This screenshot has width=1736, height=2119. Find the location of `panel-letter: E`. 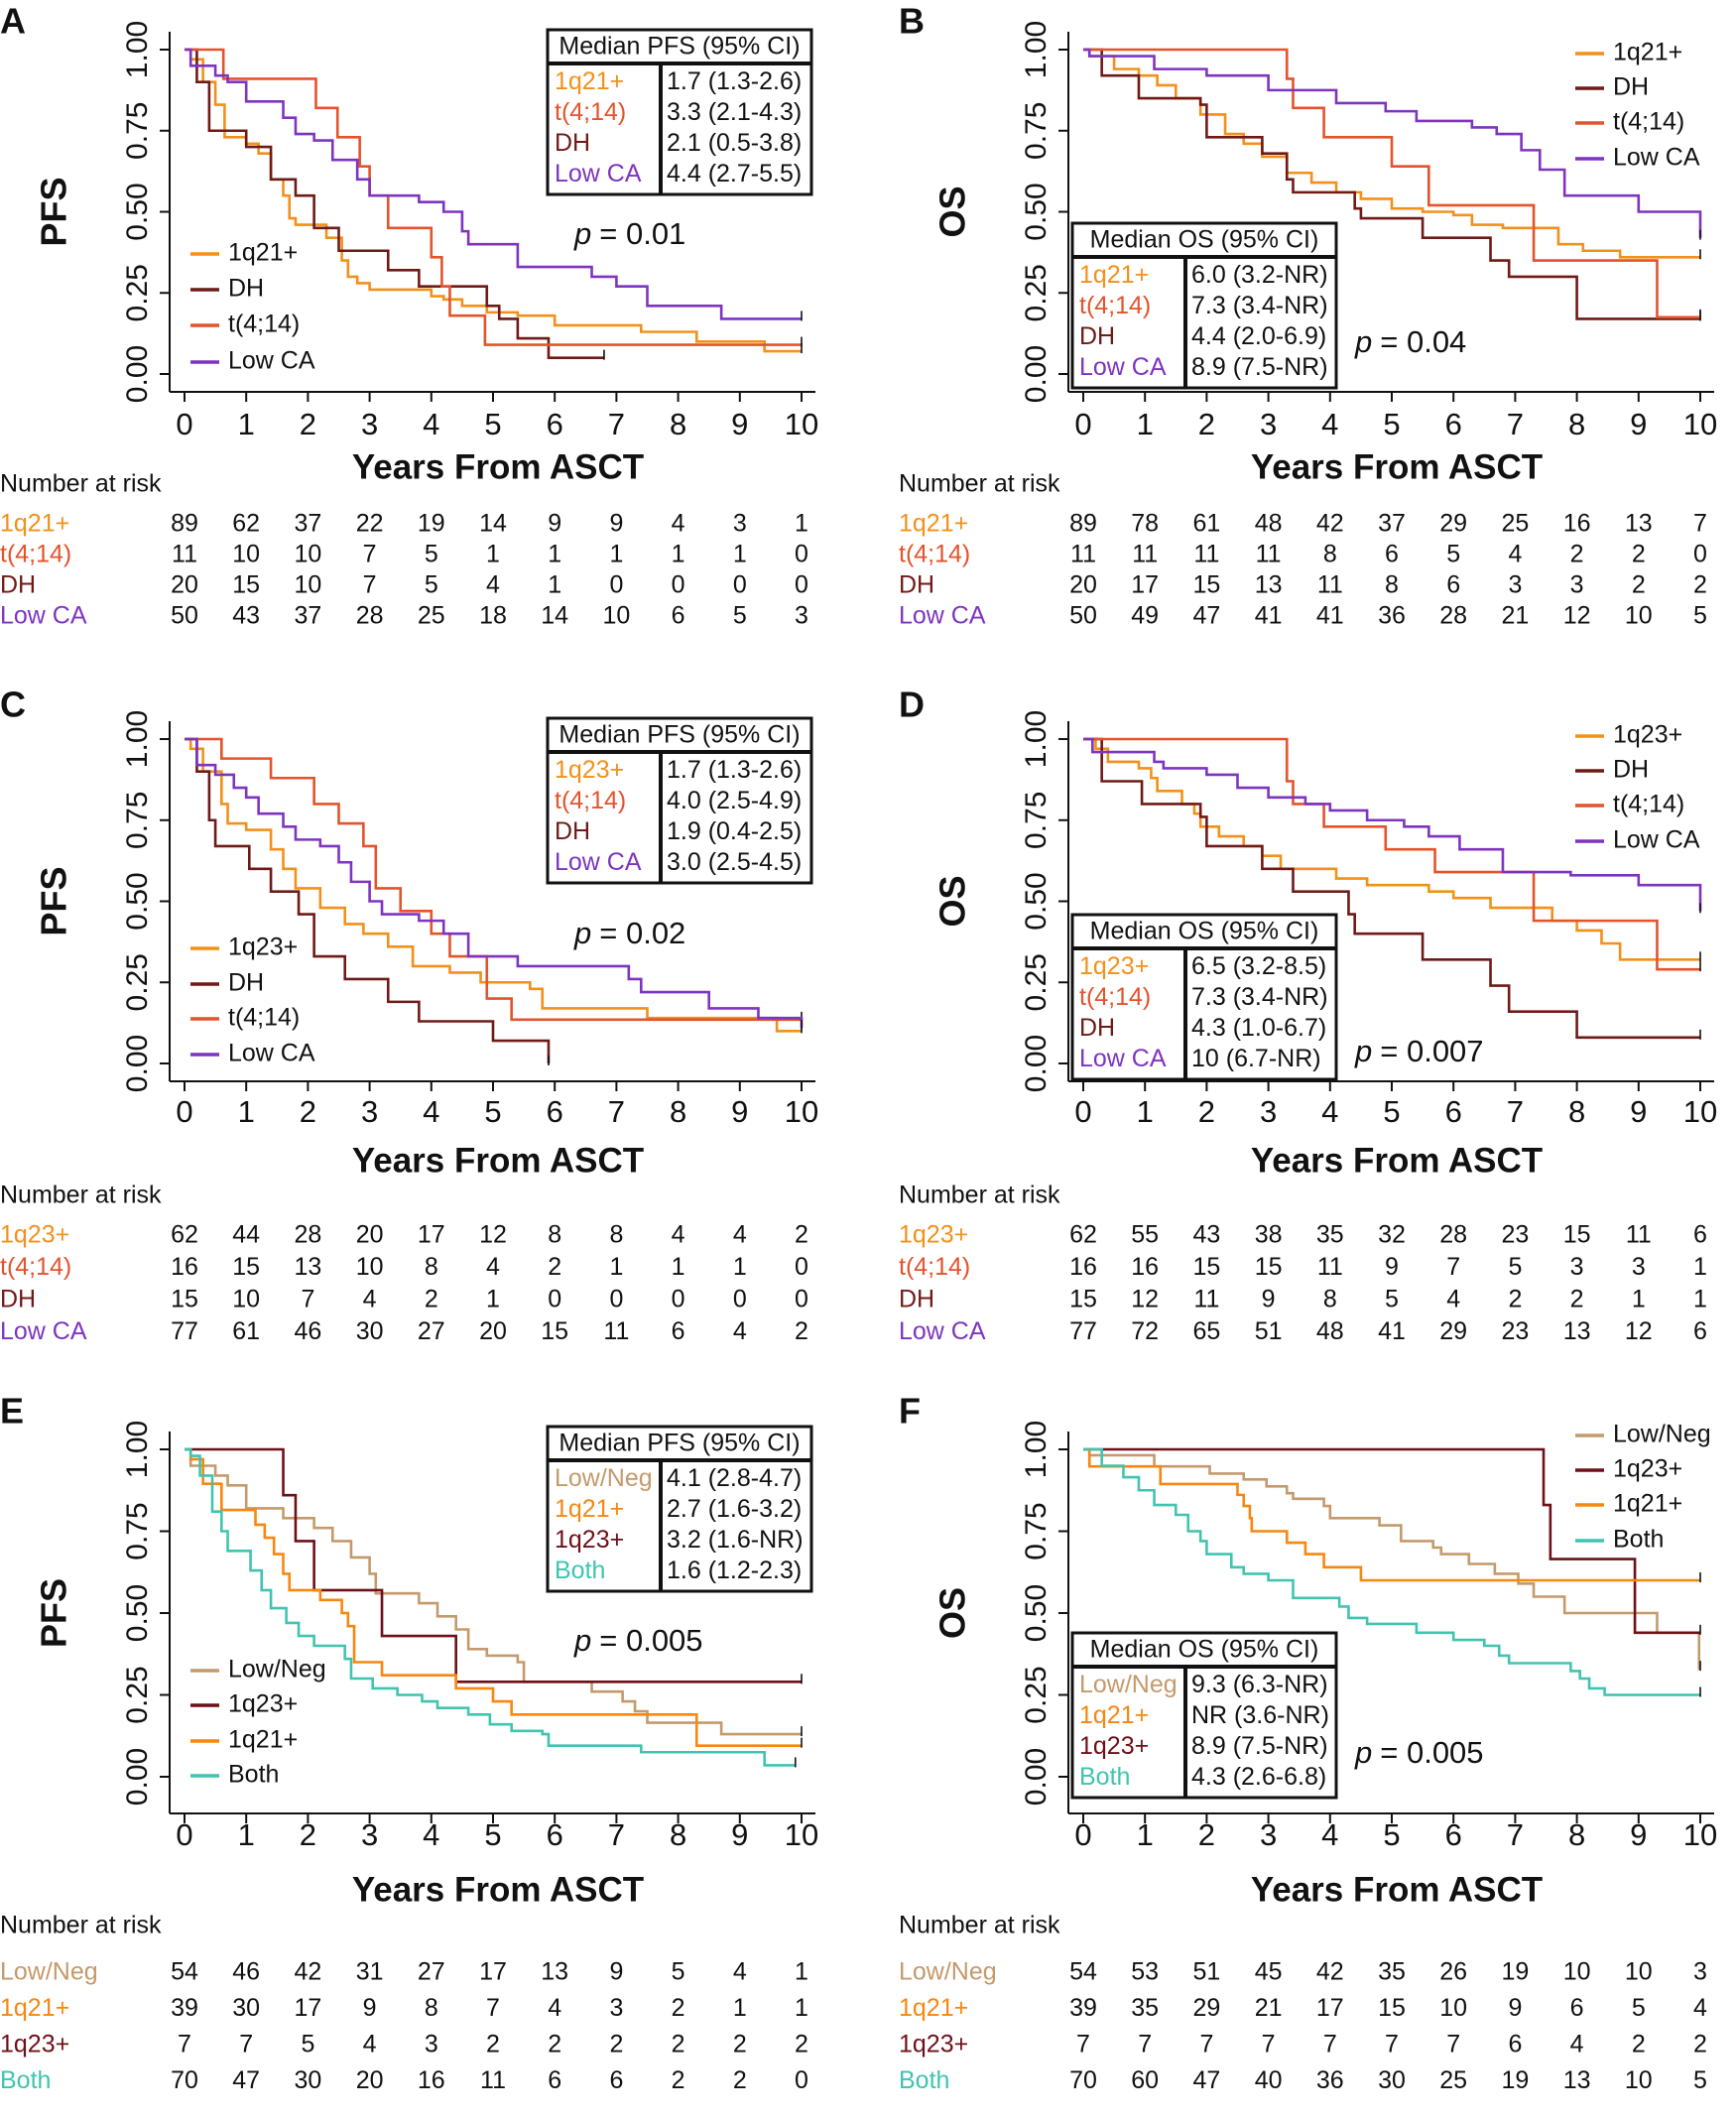

panel-letter: E is located at coordinates (12, 1411).